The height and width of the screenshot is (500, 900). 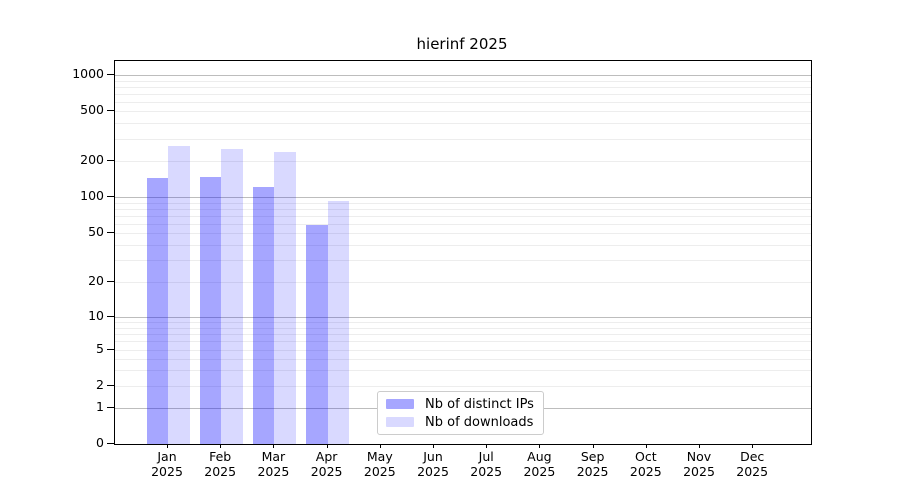 I want to click on y-tick-label: 10, so click(x=96, y=315).